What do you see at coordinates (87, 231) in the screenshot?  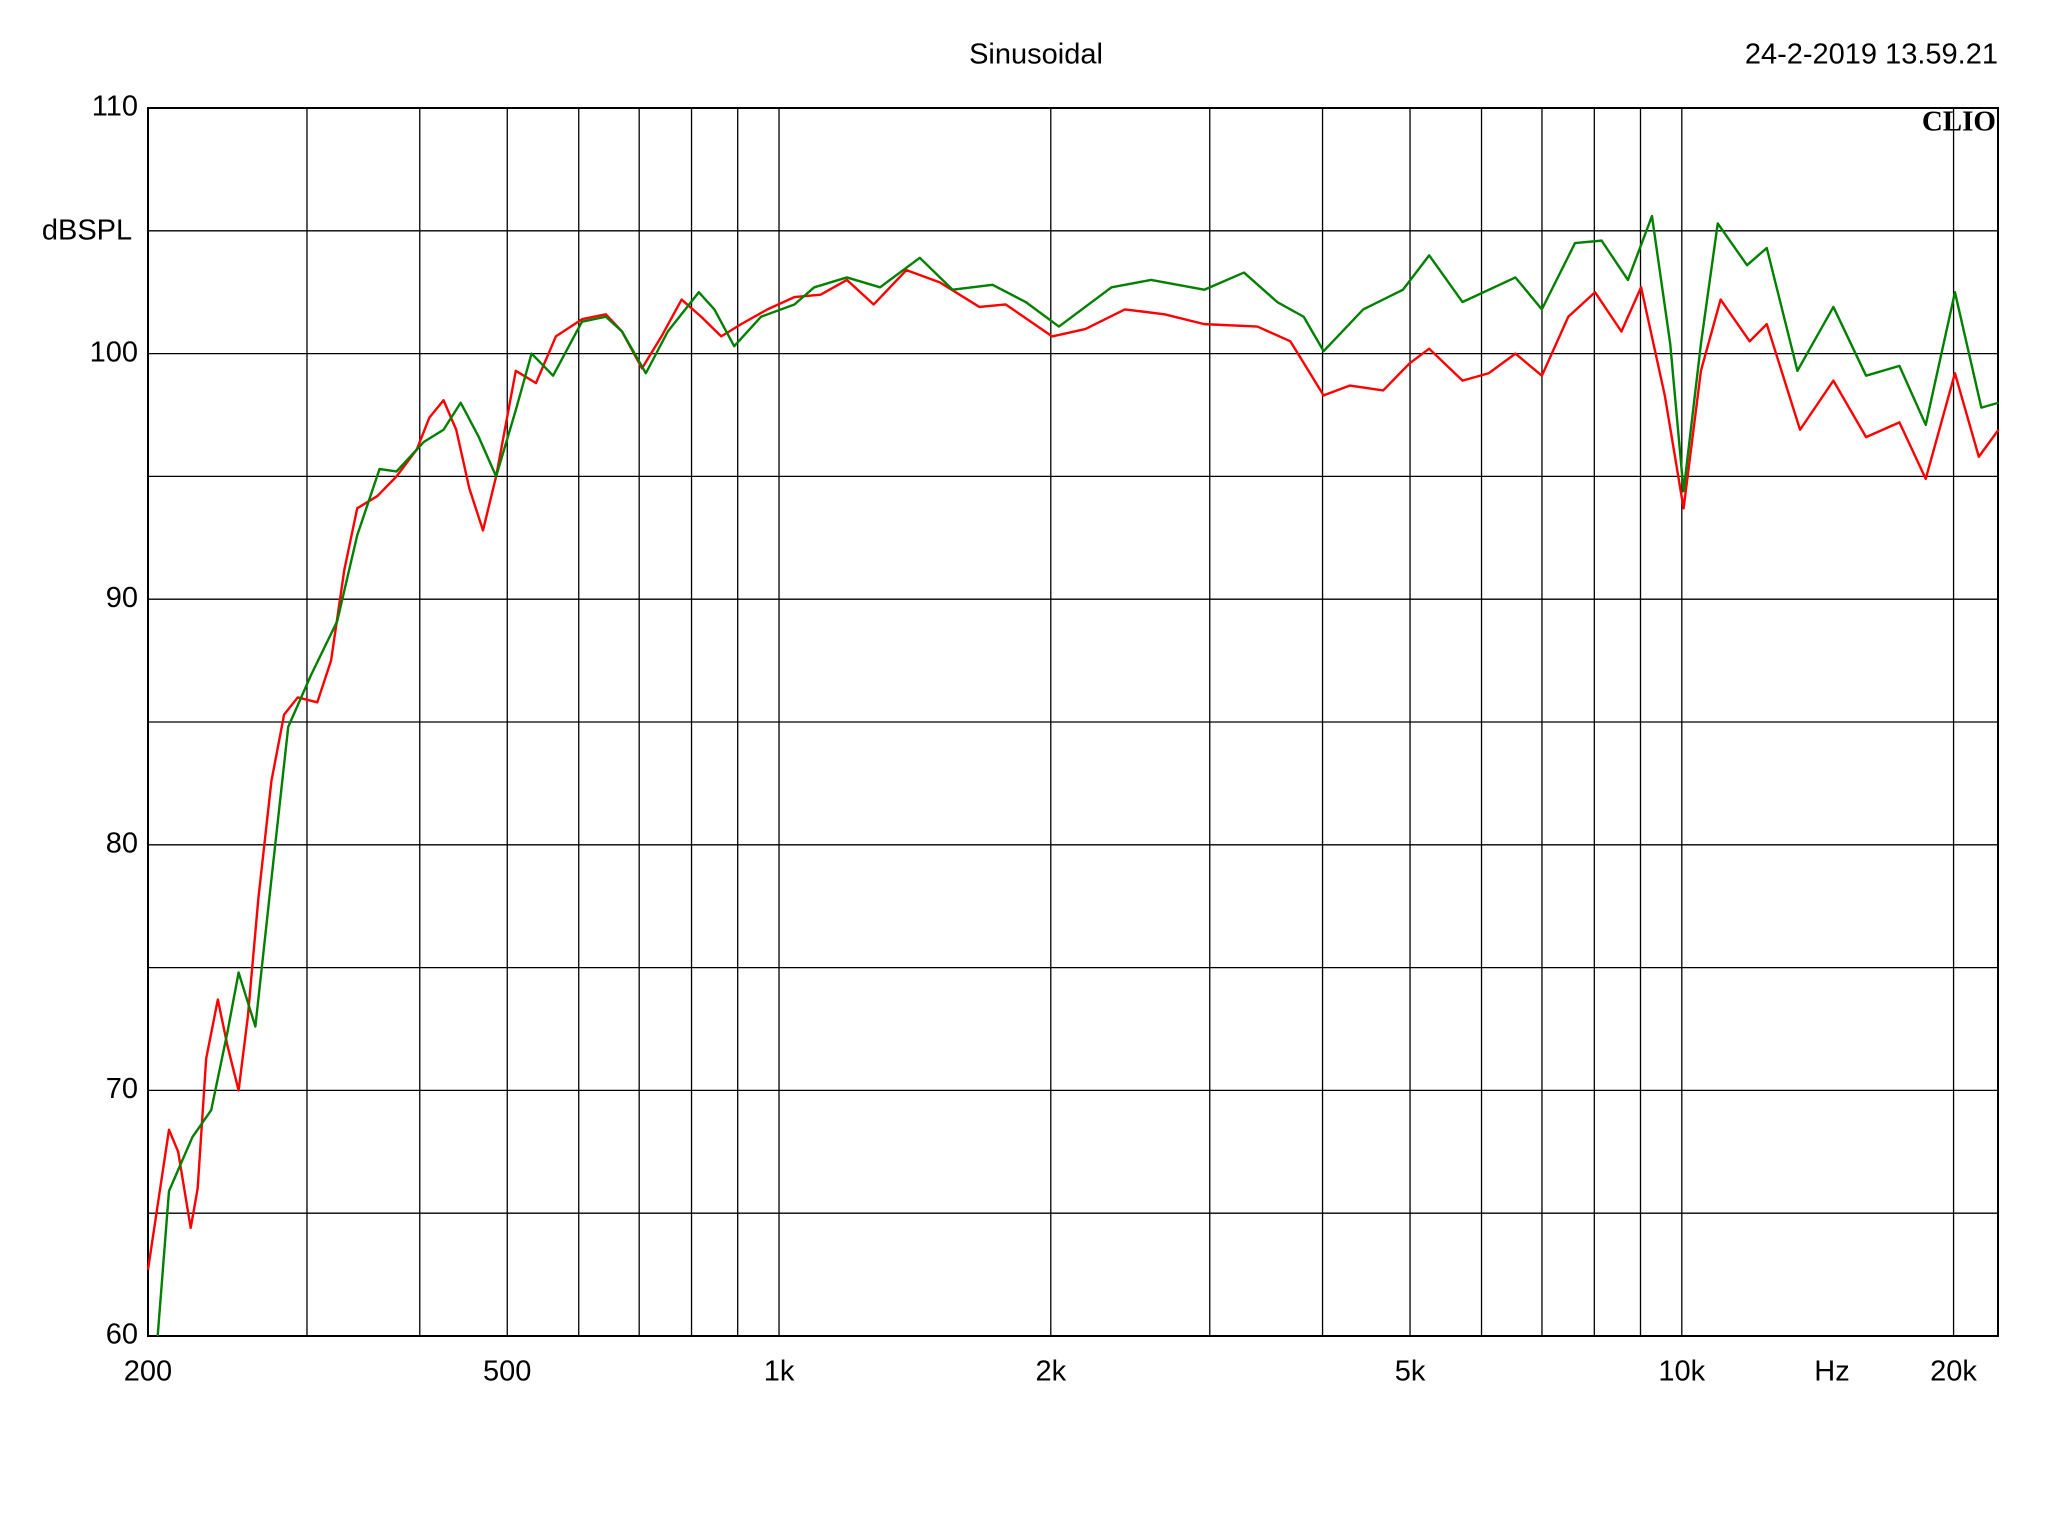 I see `y-axis-label: dBSPL` at bounding box center [87, 231].